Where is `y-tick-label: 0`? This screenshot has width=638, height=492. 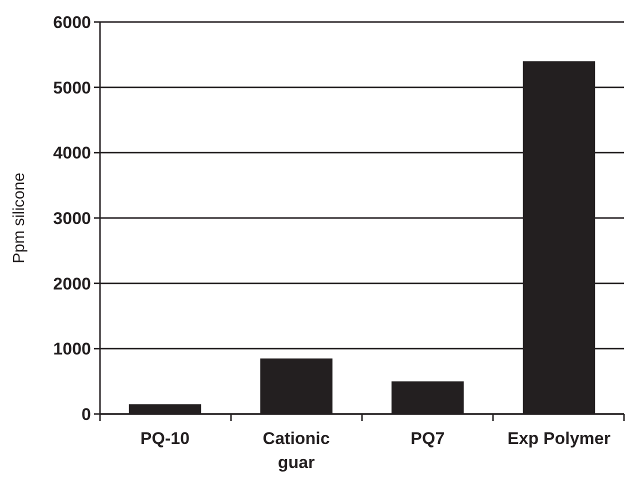
y-tick-label: 0 is located at coordinates (86, 414).